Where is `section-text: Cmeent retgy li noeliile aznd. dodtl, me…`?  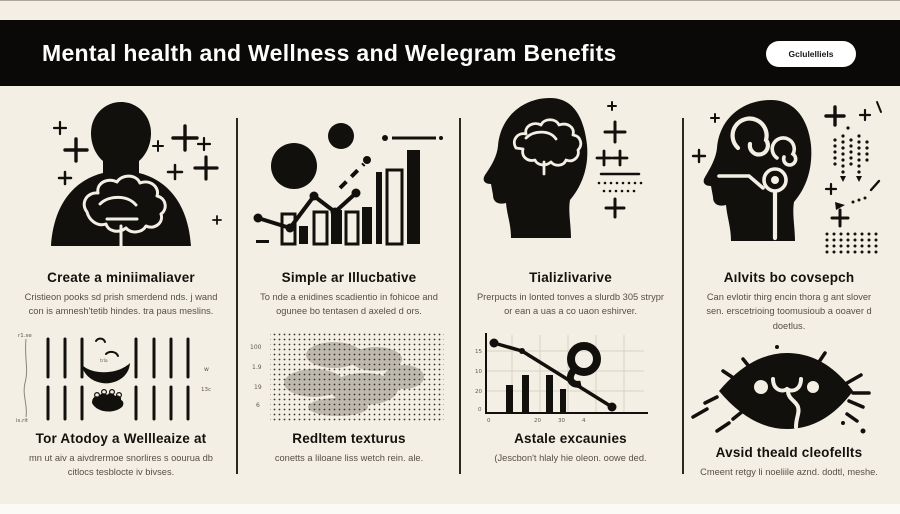
section-text: Cmeent retgy li noeliile aznd. dodtl, me… is located at coordinates (789, 472).